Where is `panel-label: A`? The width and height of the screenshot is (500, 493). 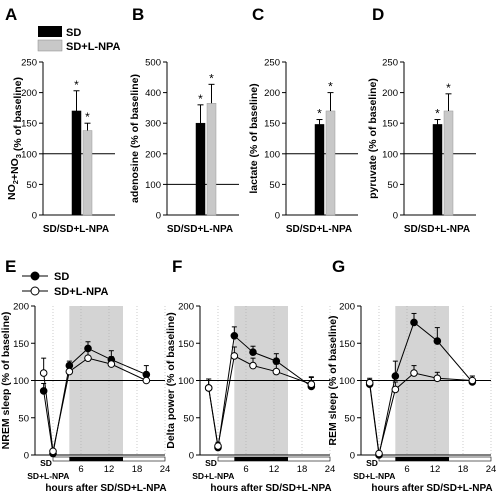 panel-label: A is located at coordinates (11, 14).